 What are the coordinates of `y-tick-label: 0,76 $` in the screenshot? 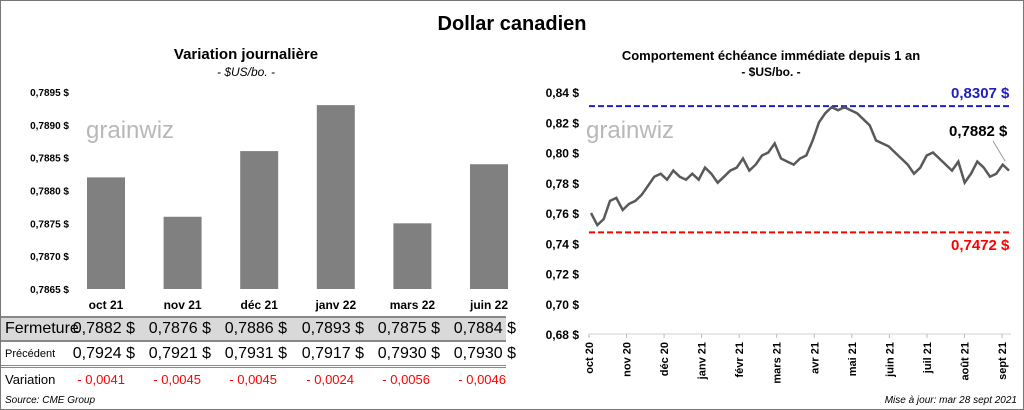 It's located at (563, 214).